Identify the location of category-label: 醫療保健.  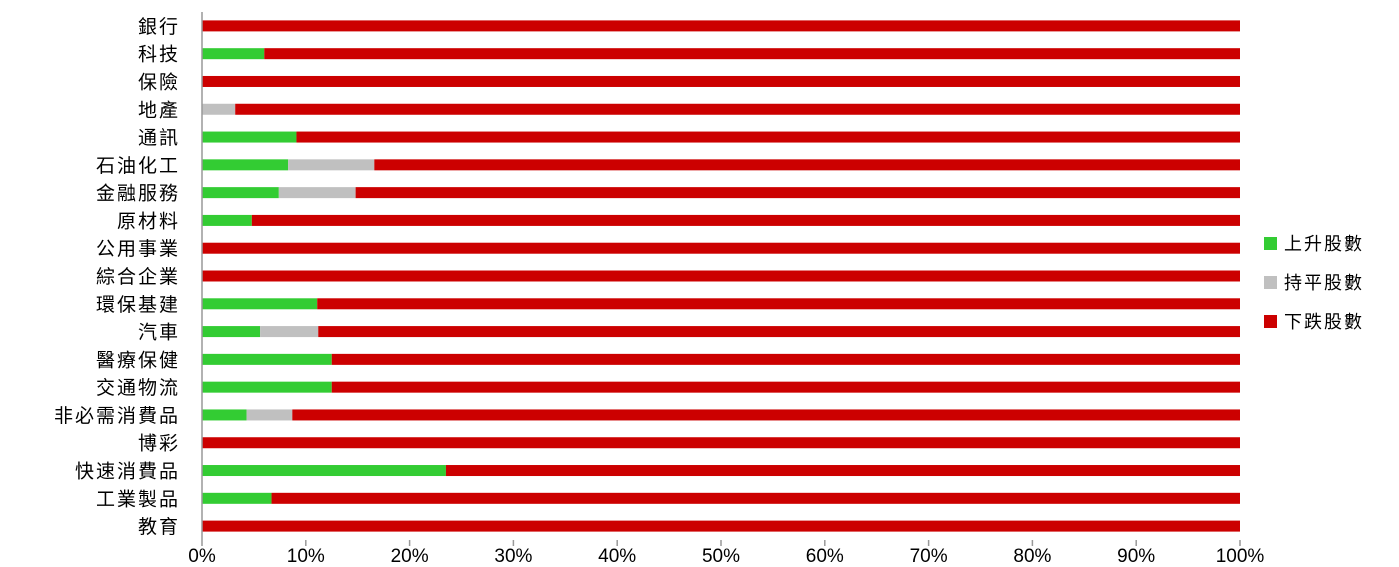
(138, 360).